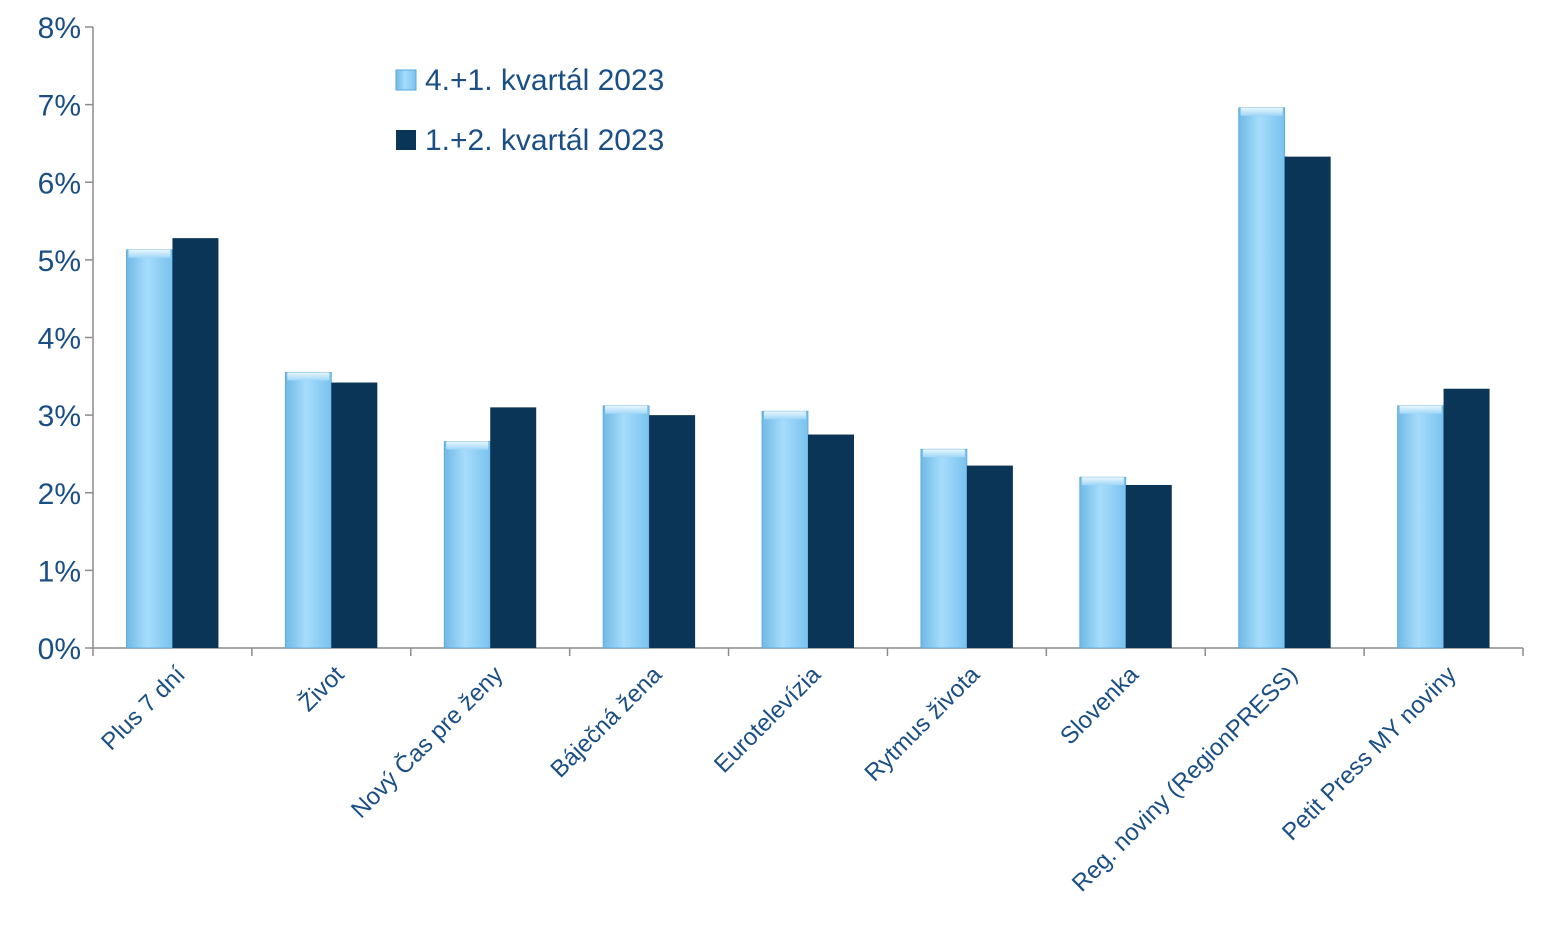 The height and width of the screenshot is (933, 1541). What do you see at coordinates (59, 261) in the screenshot?
I see `y-tick-label: 5%` at bounding box center [59, 261].